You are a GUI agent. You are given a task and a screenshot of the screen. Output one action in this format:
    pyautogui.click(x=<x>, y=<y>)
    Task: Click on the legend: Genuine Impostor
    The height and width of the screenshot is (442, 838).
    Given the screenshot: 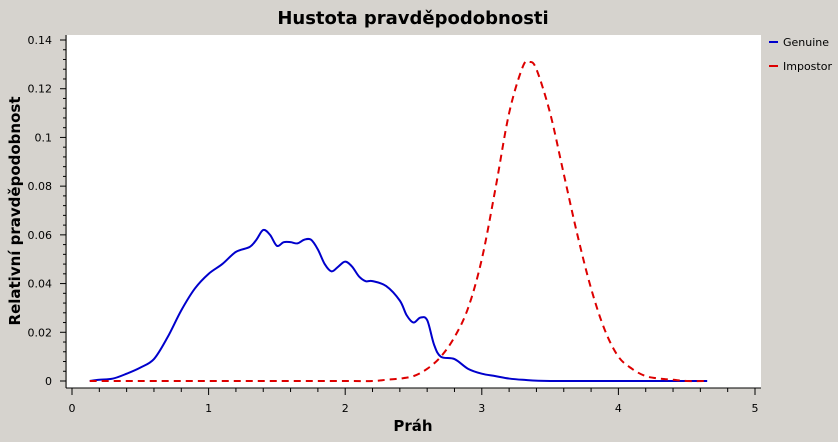 What is the action you would take?
    pyautogui.click(x=800, y=54)
    